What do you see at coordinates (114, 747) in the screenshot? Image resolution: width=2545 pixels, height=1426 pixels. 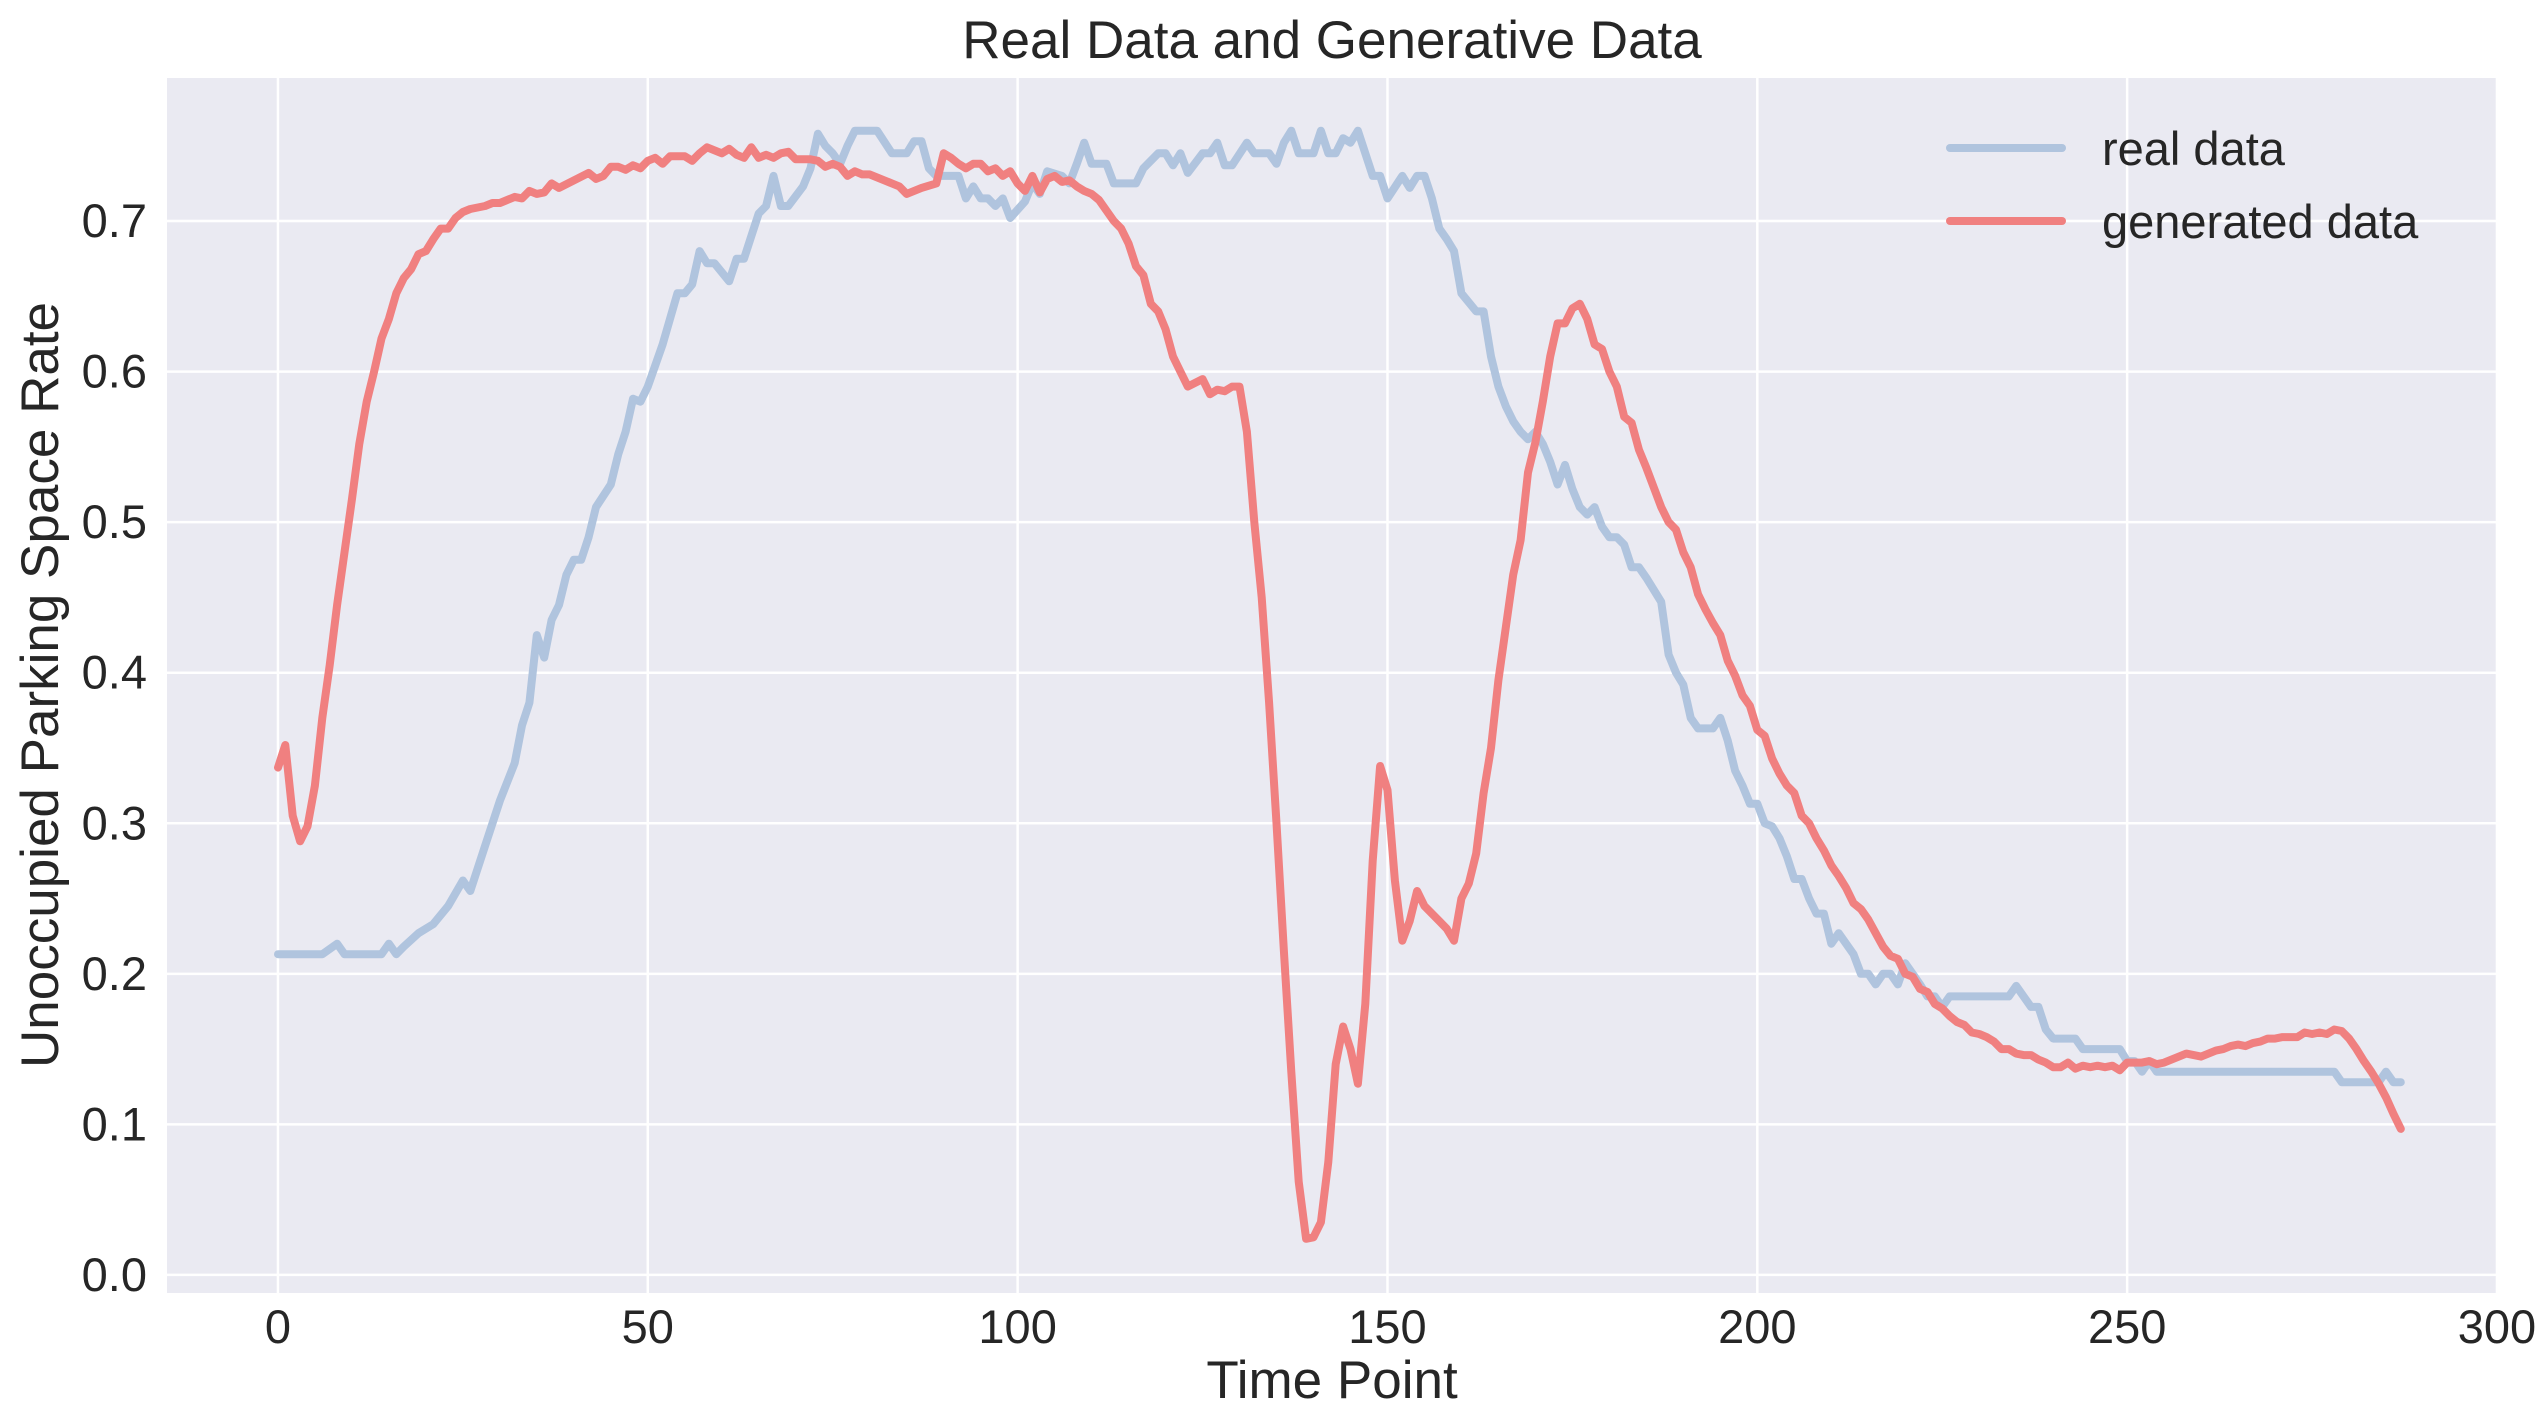 I see `y-axis-ticks: 0.0 0.1 0.2 0.3 0.4 0.5 0.6 0.7` at bounding box center [114, 747].